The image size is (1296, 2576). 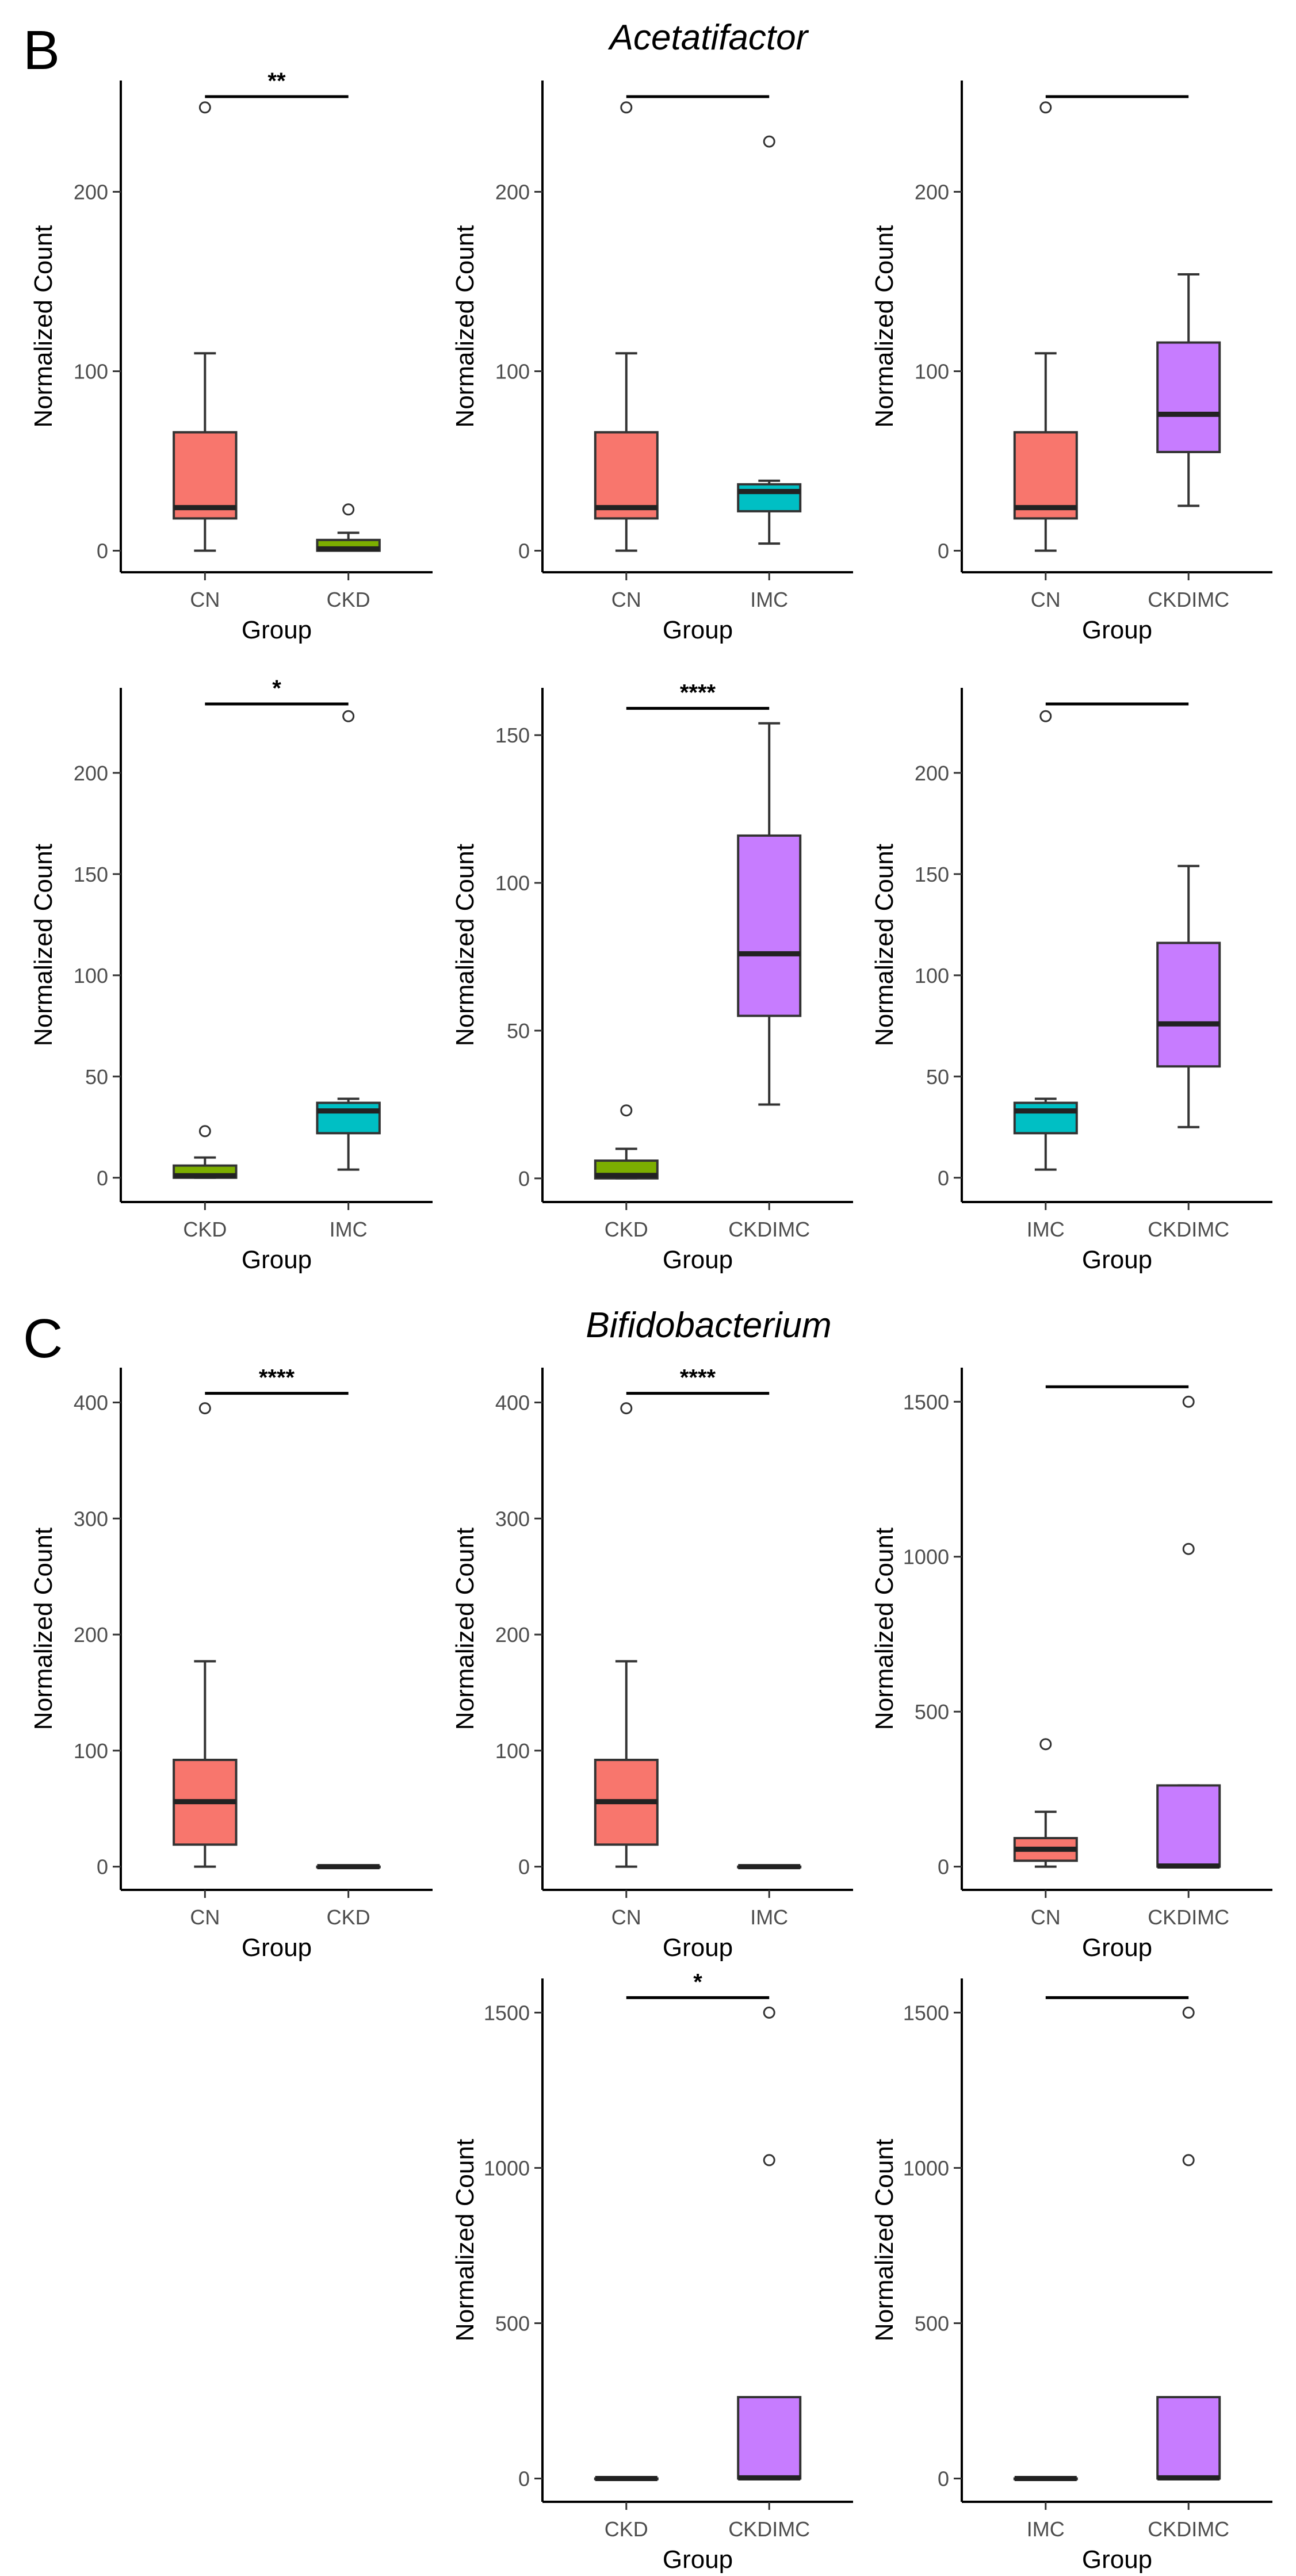 What do you see at coordinates (697, 1982) in the screenshot?
I see `significance-label: *` at bounding box center [697, 1982].